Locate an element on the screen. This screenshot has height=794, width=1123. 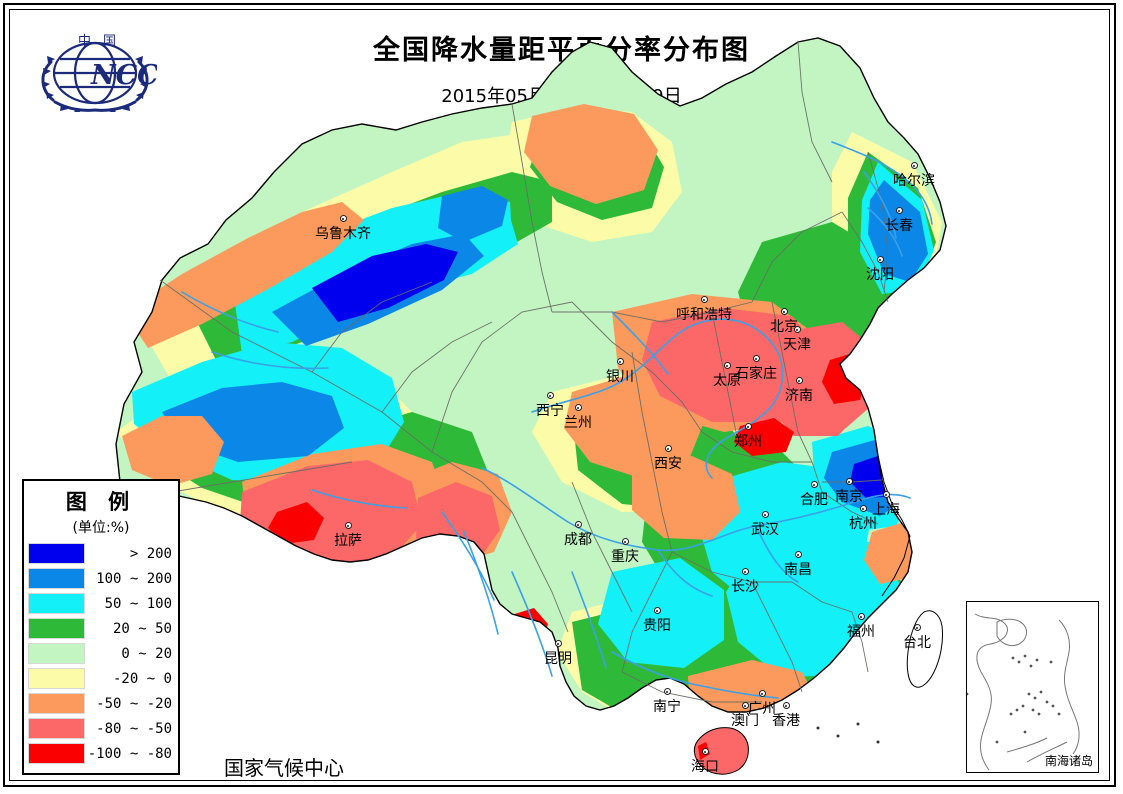
svg-text: NCC is located at coordinates (123, 75).